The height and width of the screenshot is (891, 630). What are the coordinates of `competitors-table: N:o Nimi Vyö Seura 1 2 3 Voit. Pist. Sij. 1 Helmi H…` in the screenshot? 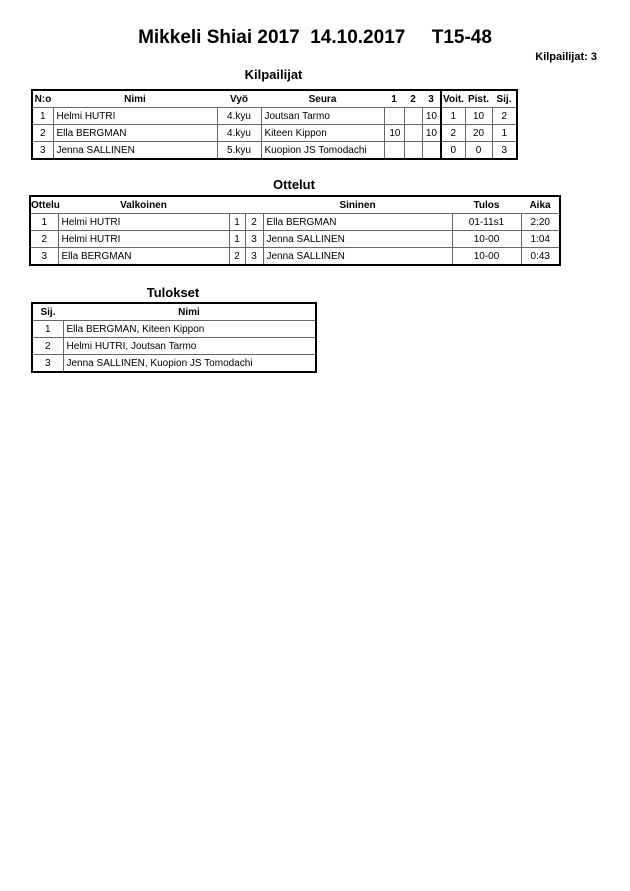 It's located at (274, 124).